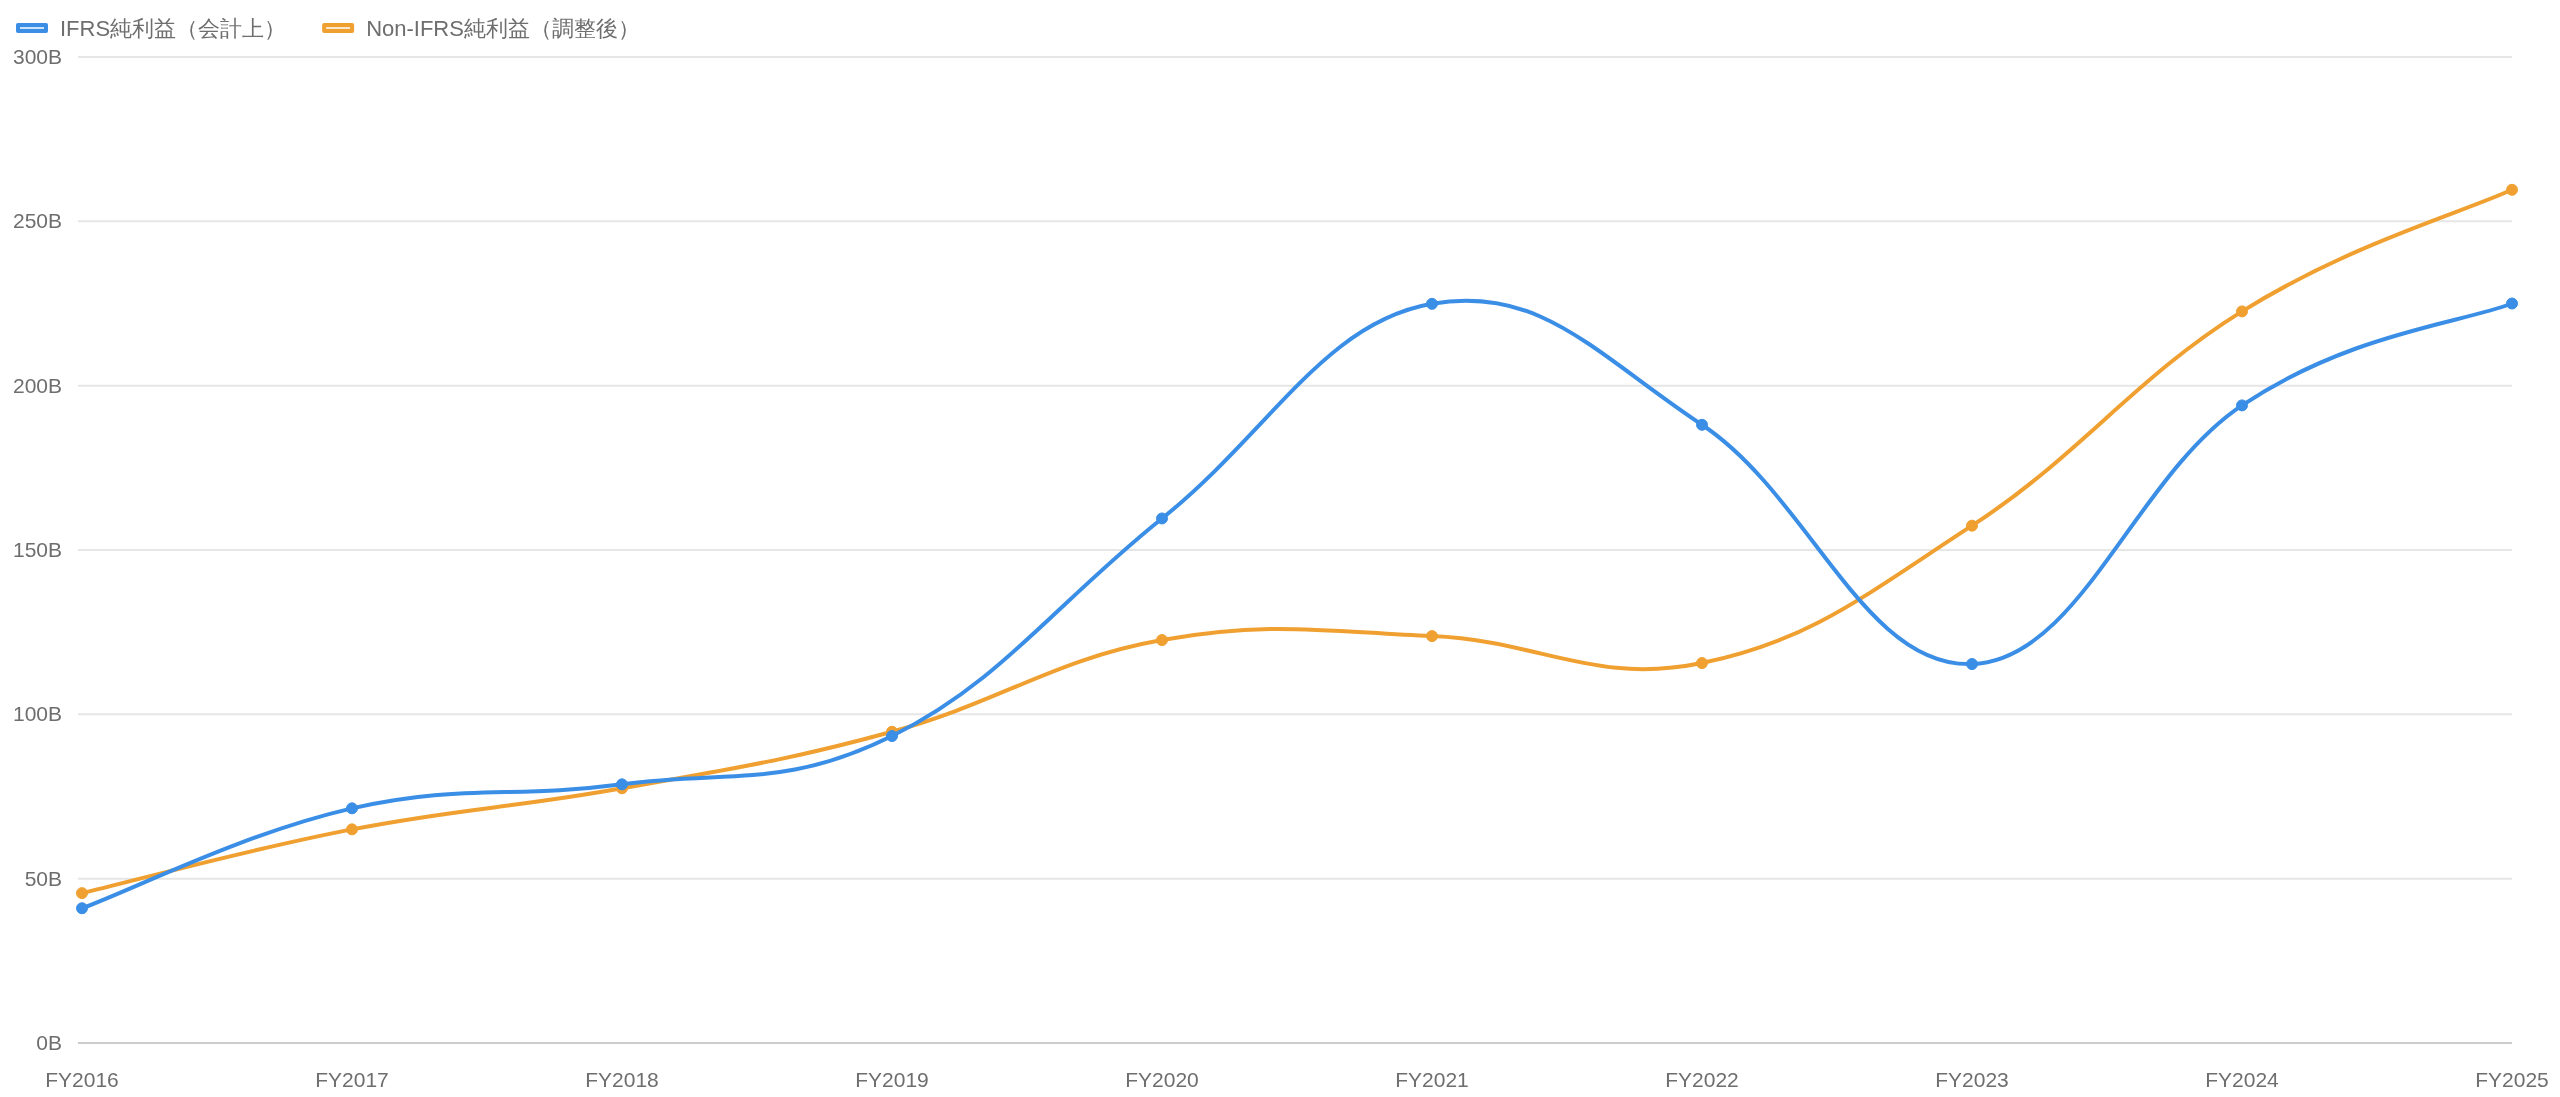  Describe the element at coordinates (2512, 1079) in the screenshot. I see `x-tick-label: FY2025` at that location.